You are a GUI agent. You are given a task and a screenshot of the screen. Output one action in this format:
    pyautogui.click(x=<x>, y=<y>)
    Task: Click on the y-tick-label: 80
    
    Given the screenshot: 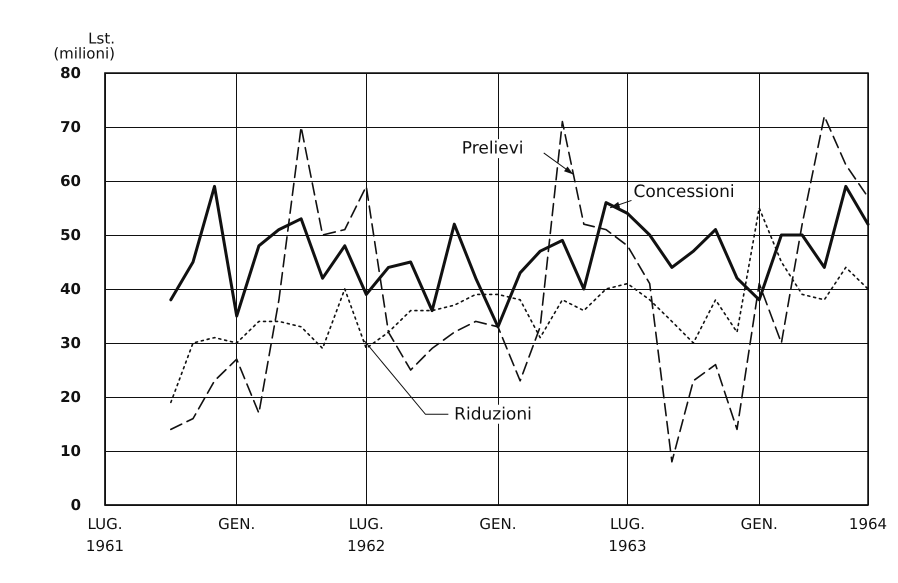 What is the action you would take?
    pyautogui.click(x=70, y=73)
    